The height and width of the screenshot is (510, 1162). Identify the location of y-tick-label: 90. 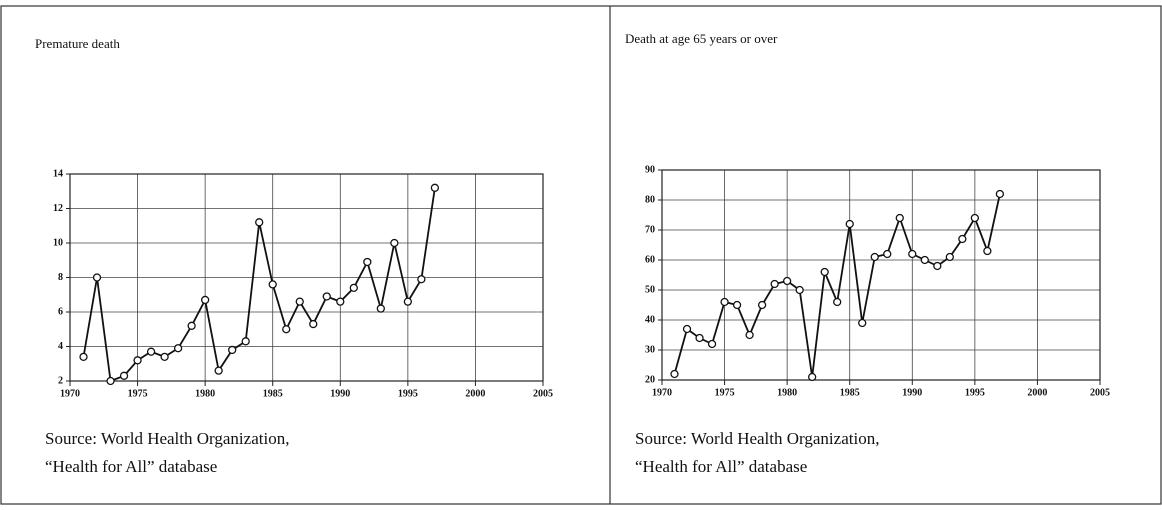
(650, 169).